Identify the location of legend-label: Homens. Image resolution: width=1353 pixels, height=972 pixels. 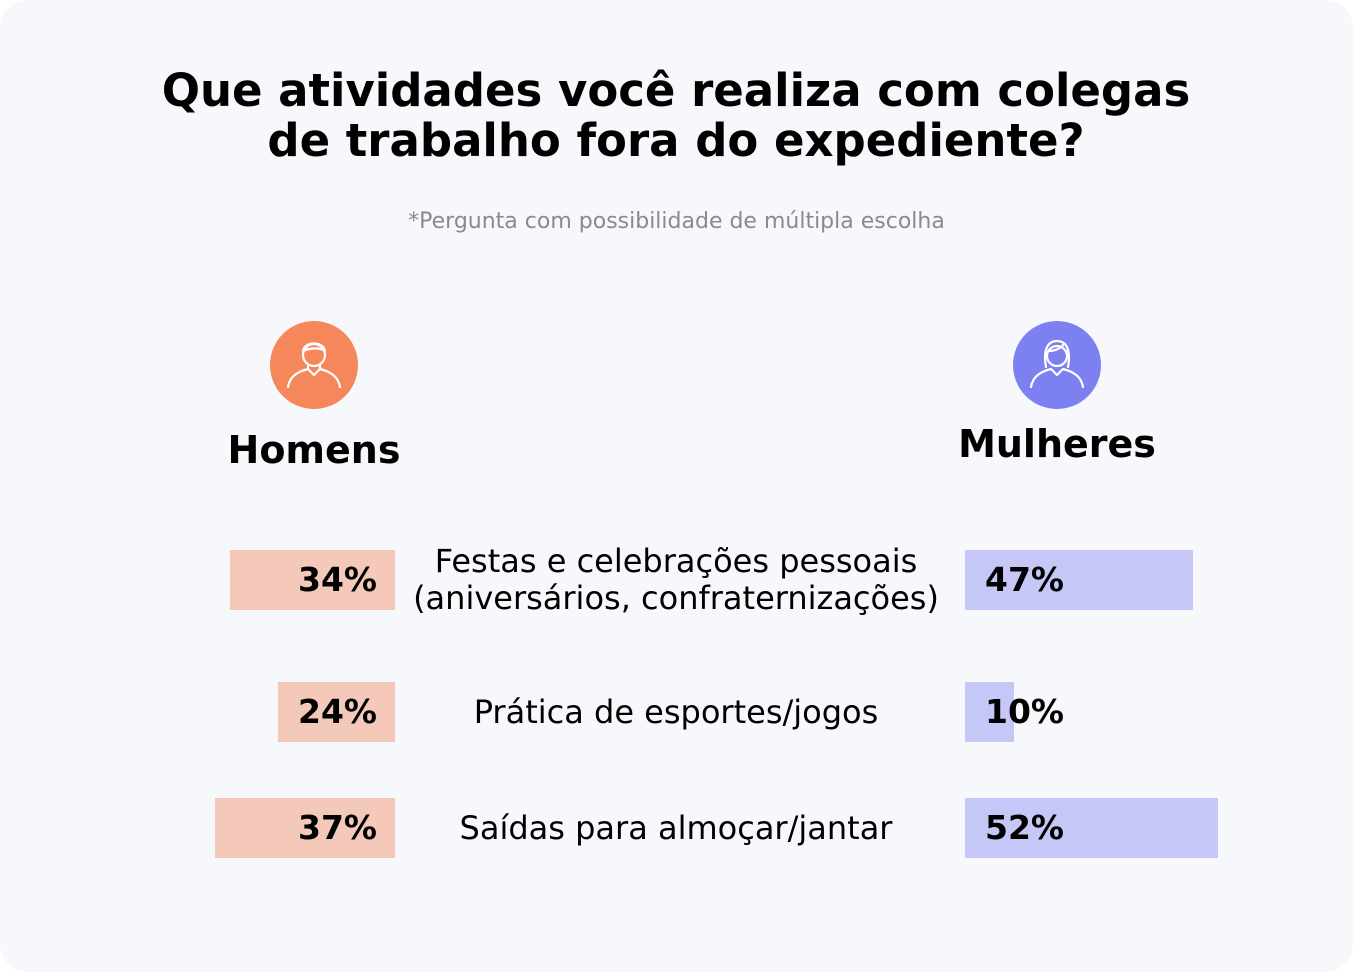
(314, 450).